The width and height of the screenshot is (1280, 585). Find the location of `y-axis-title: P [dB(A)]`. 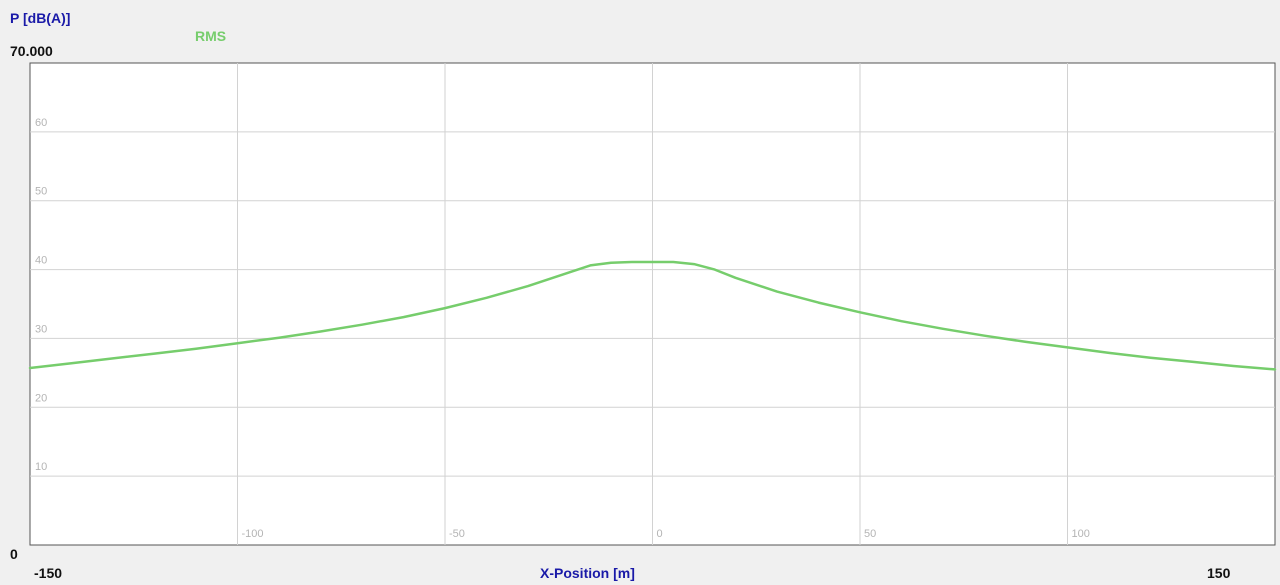

y-axis-title: P [dB(A)] is located at coordinates (40, 18).